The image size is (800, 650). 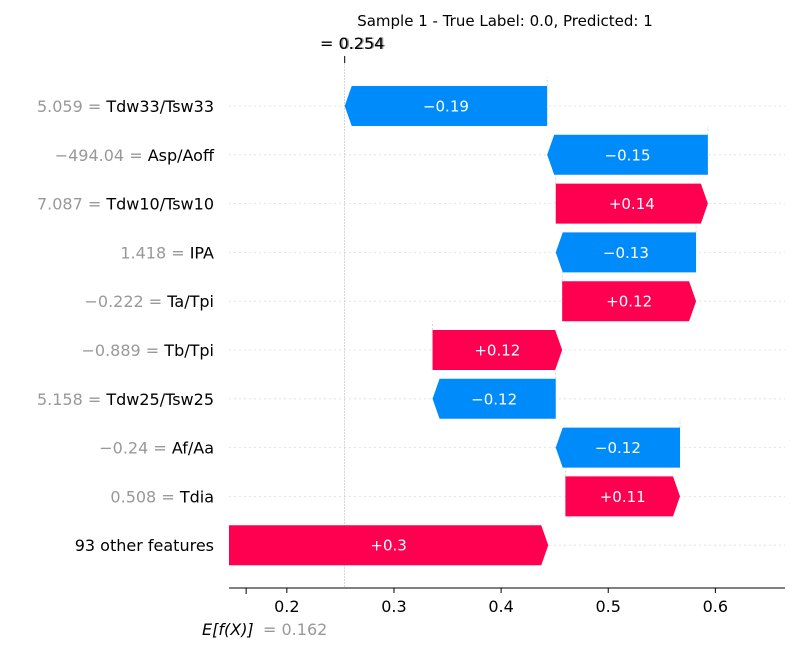 I want to click on feature-label: −0.889 = Tb/Tpi, so click(x=148, y=350).